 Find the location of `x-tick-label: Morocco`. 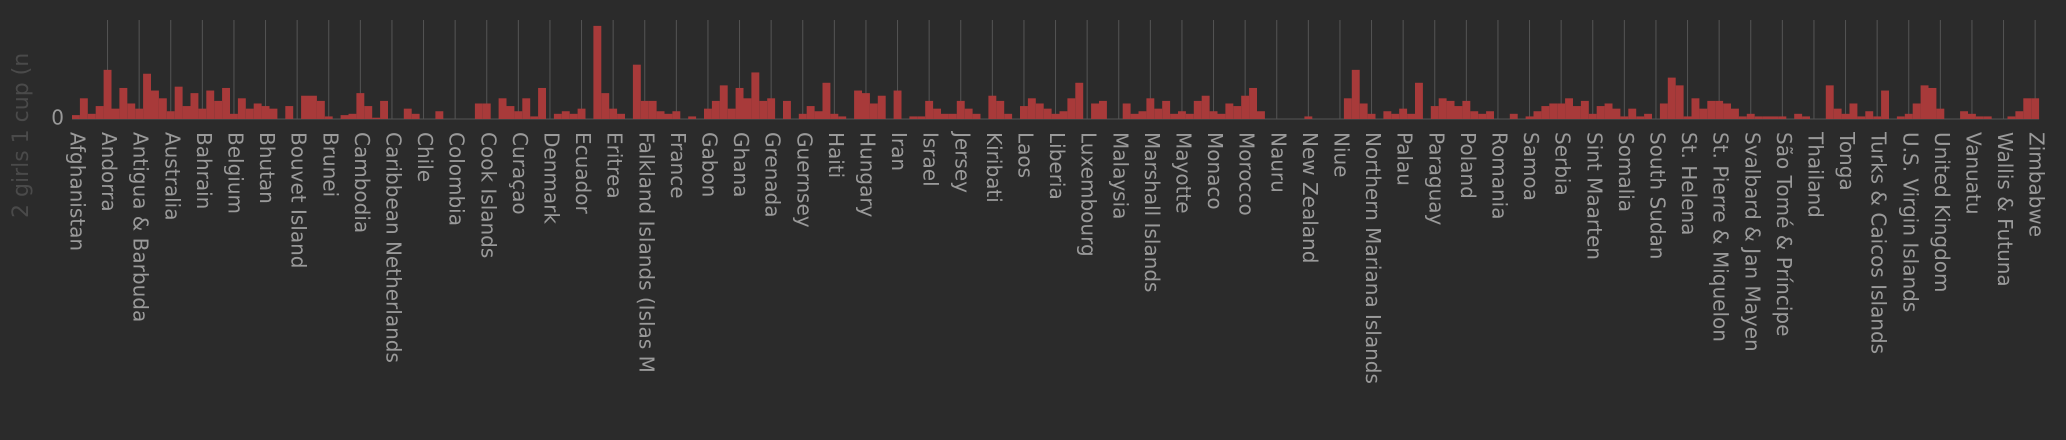

x-tick-label: Morocco is located at coordinates (1247, 174).